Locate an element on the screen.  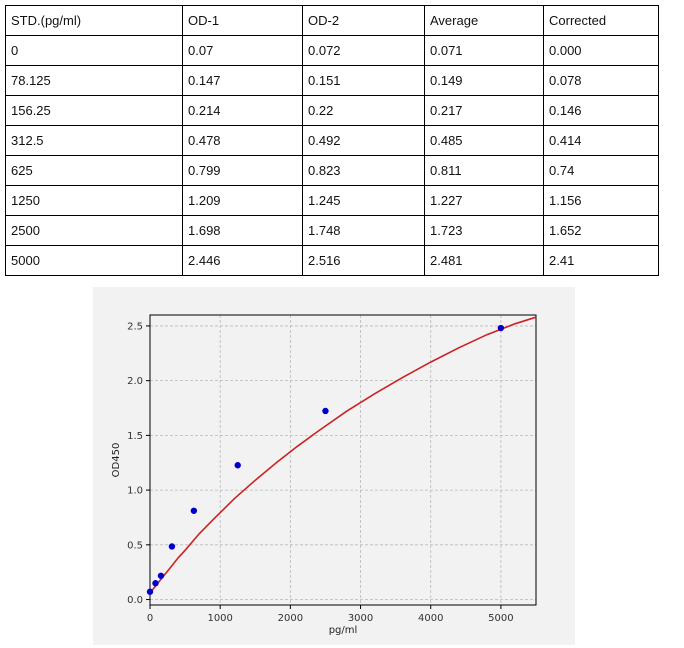
cell-std: 0 is located at coordinates (94, 50).